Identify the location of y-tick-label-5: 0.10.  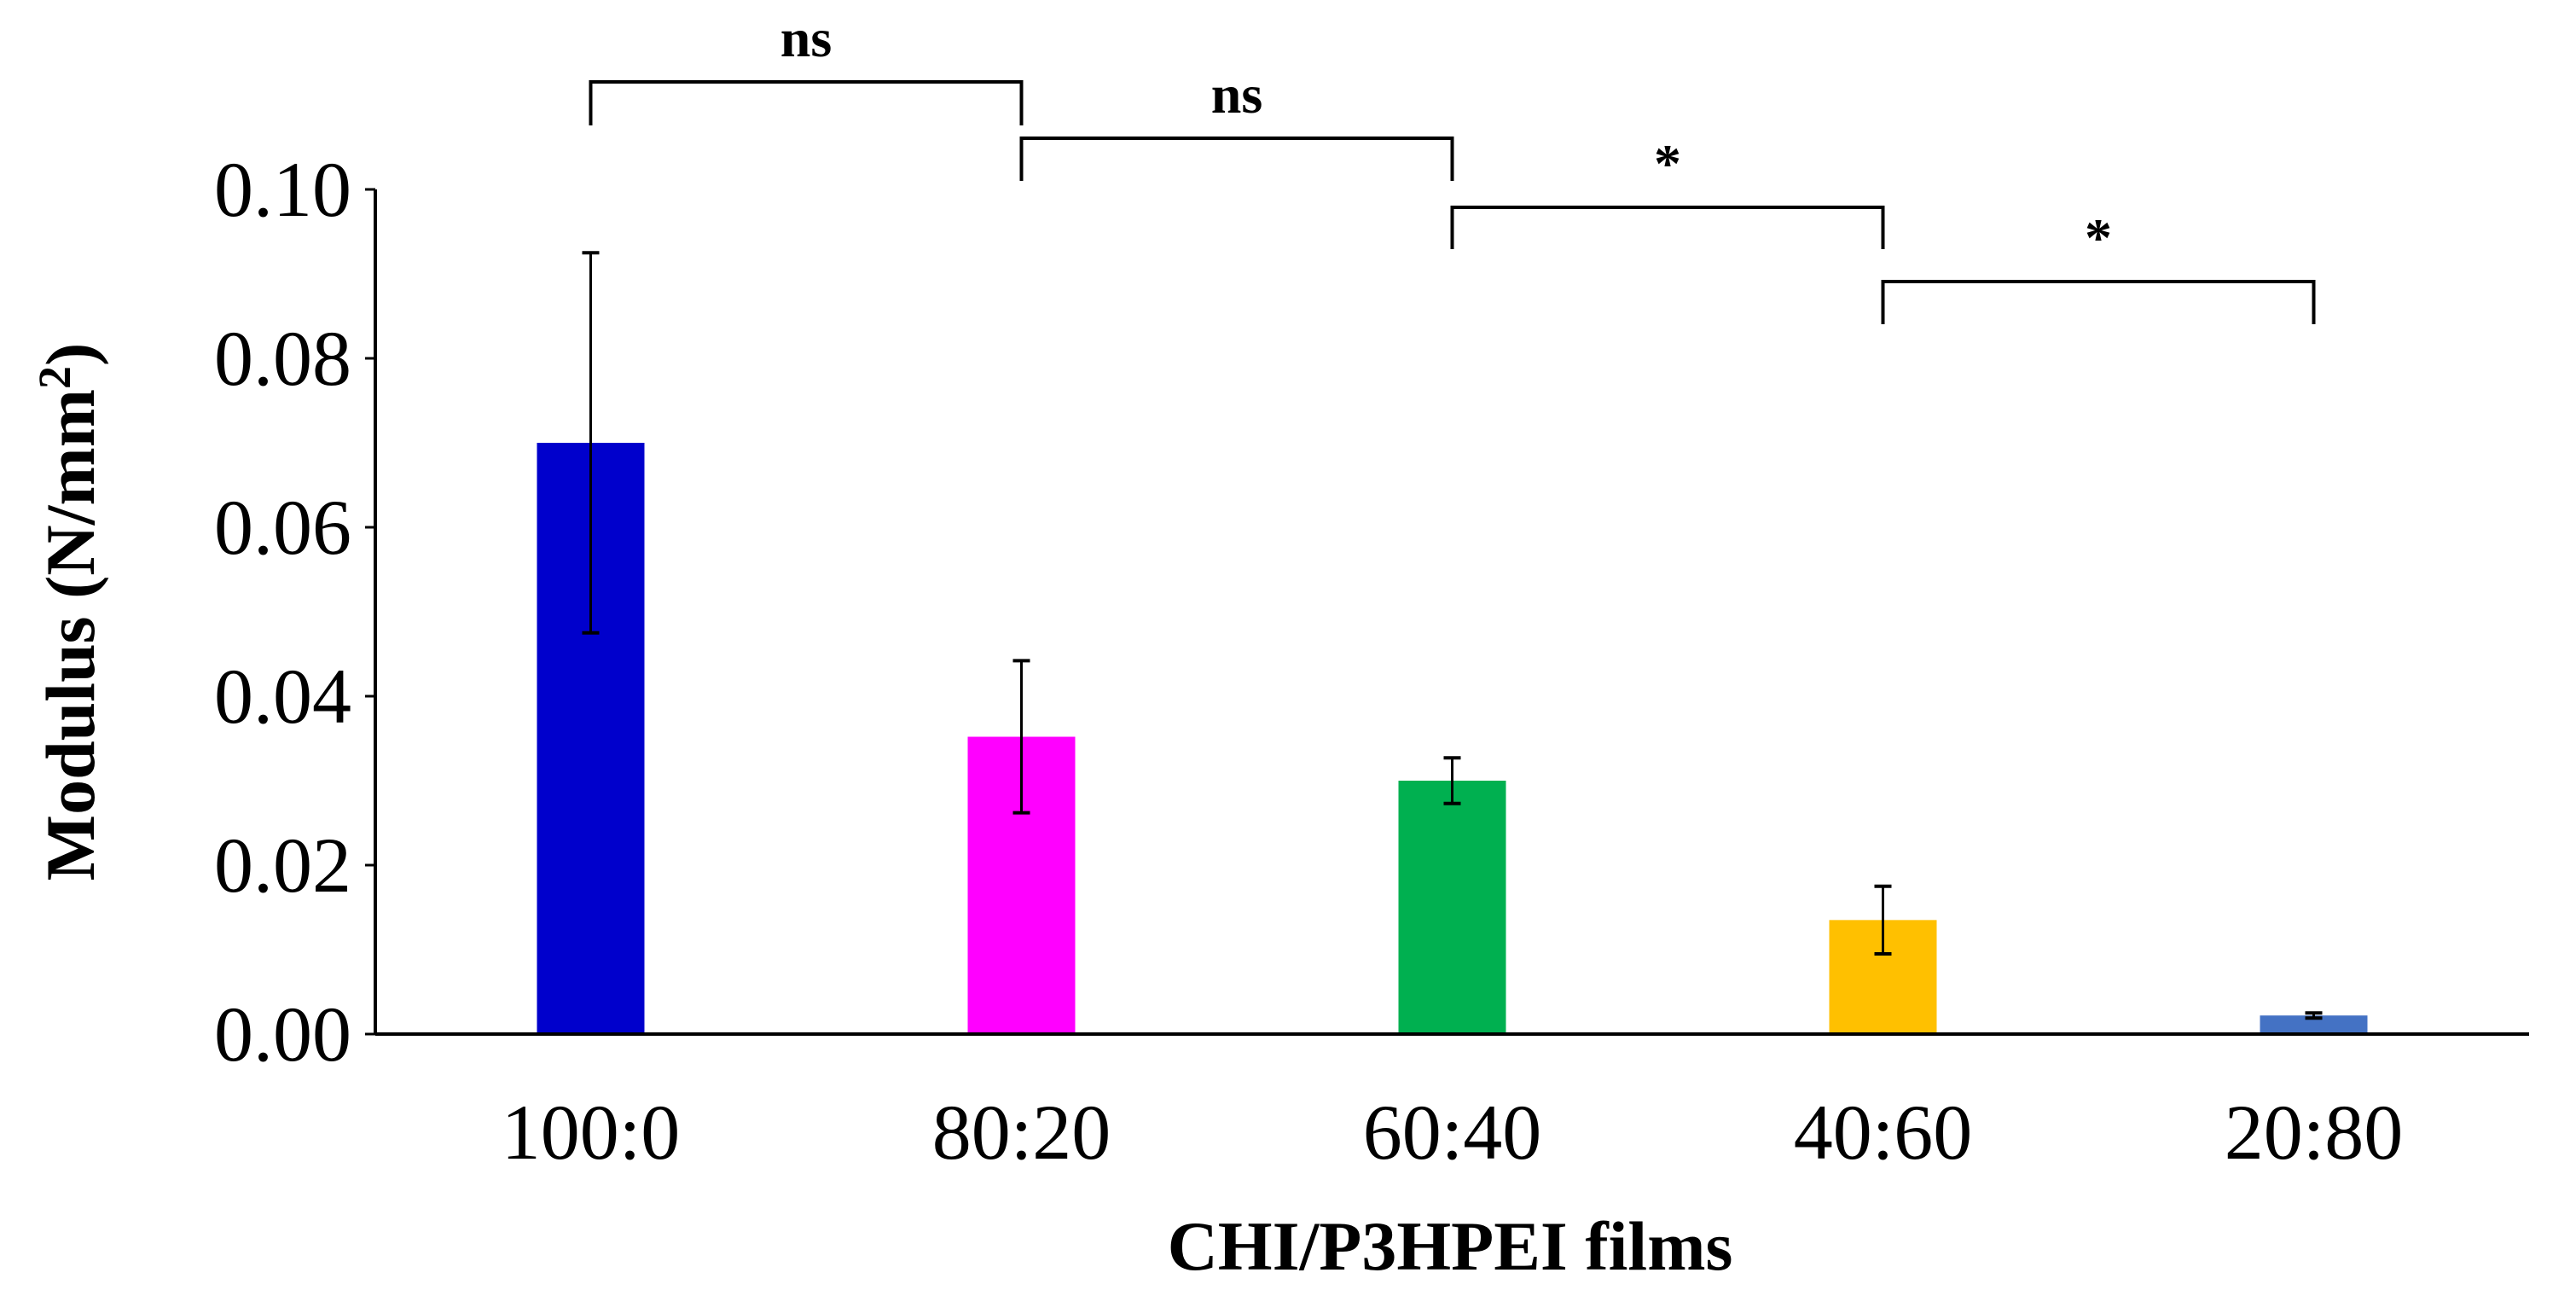
(282, 189).